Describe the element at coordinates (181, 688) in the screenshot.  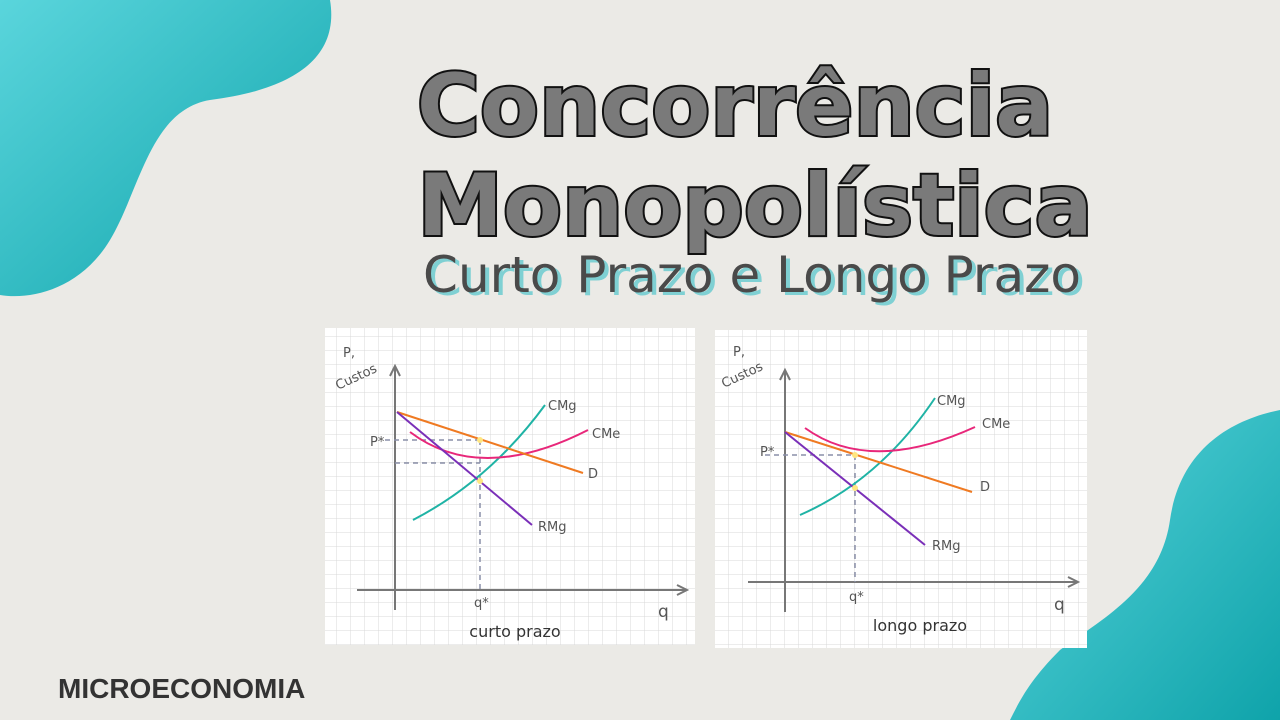
I see `footer: MICROECONOMIA` at that location.